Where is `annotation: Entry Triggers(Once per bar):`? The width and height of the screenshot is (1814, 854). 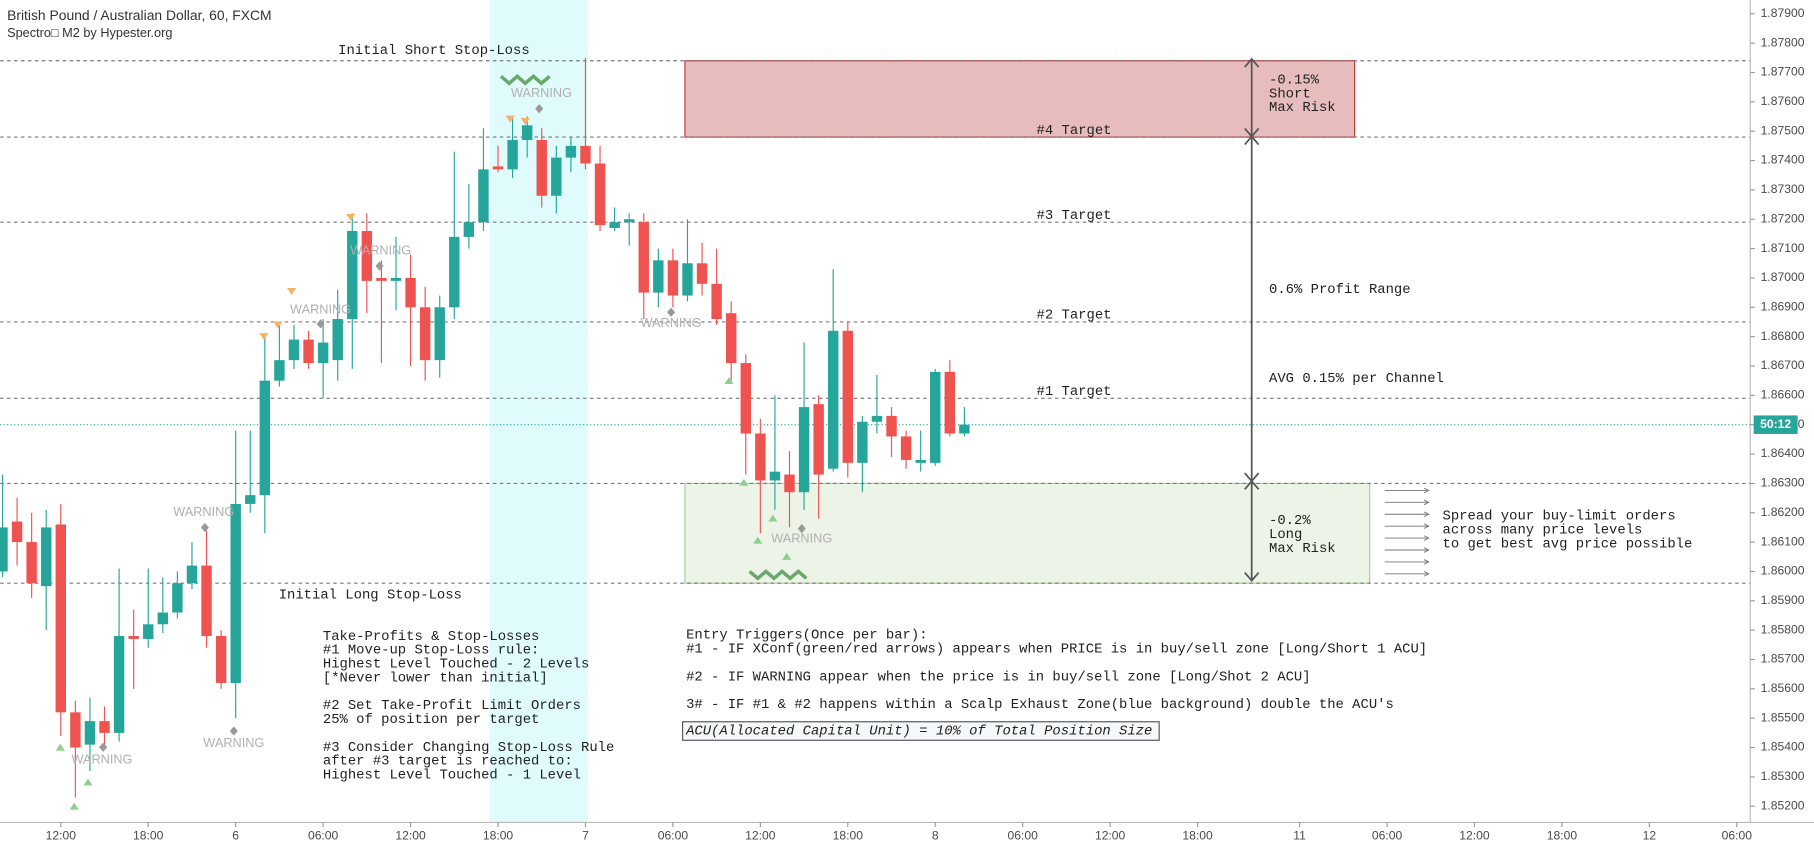
annotation: Entry Triggers(Once per bar): is located at coordinates (806, 636).